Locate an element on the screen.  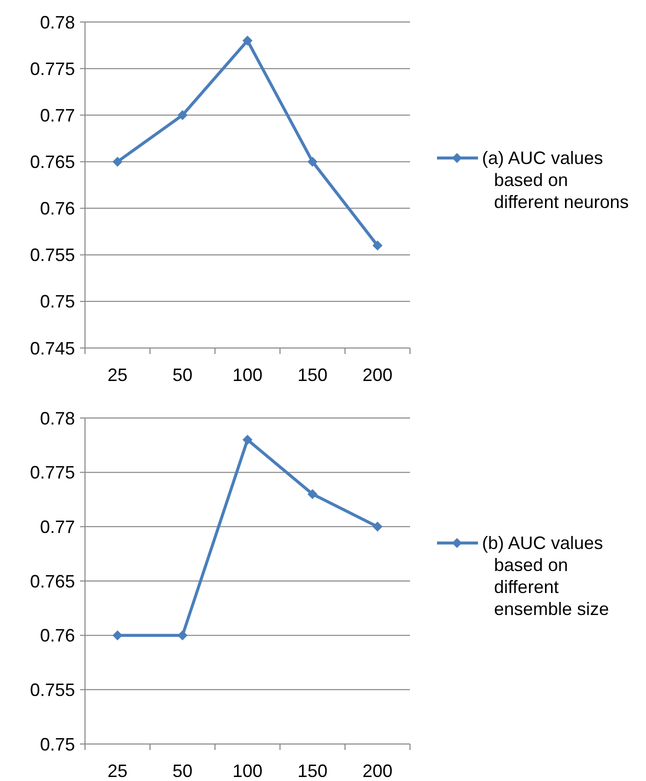
legend-label: (b) AUC values based on different ensemble size is located at coordinates (546, 576).